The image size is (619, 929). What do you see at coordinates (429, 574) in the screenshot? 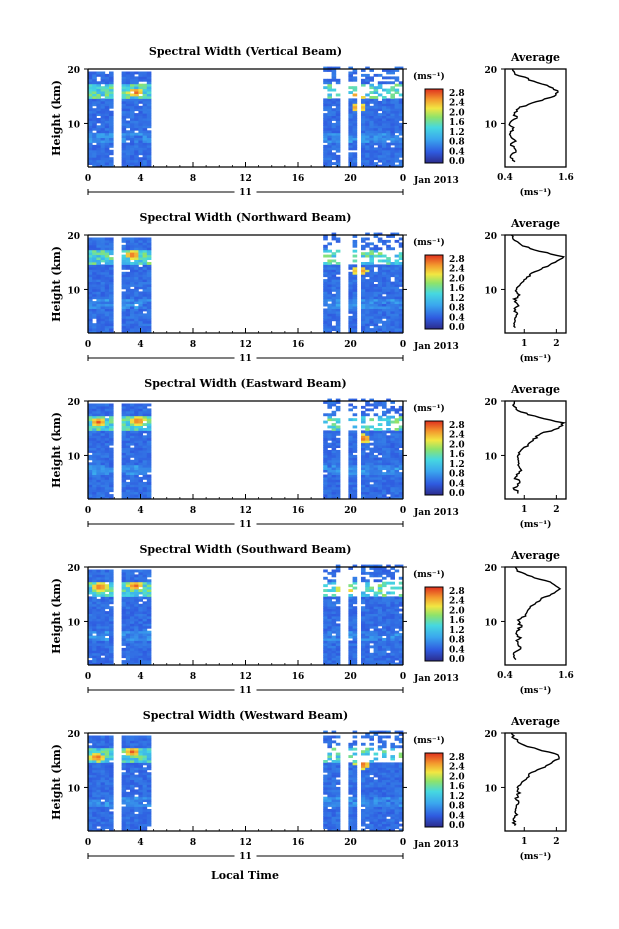
I see `colorbar-unit: (ms⁻¹)` at bounding box center [429, 574].